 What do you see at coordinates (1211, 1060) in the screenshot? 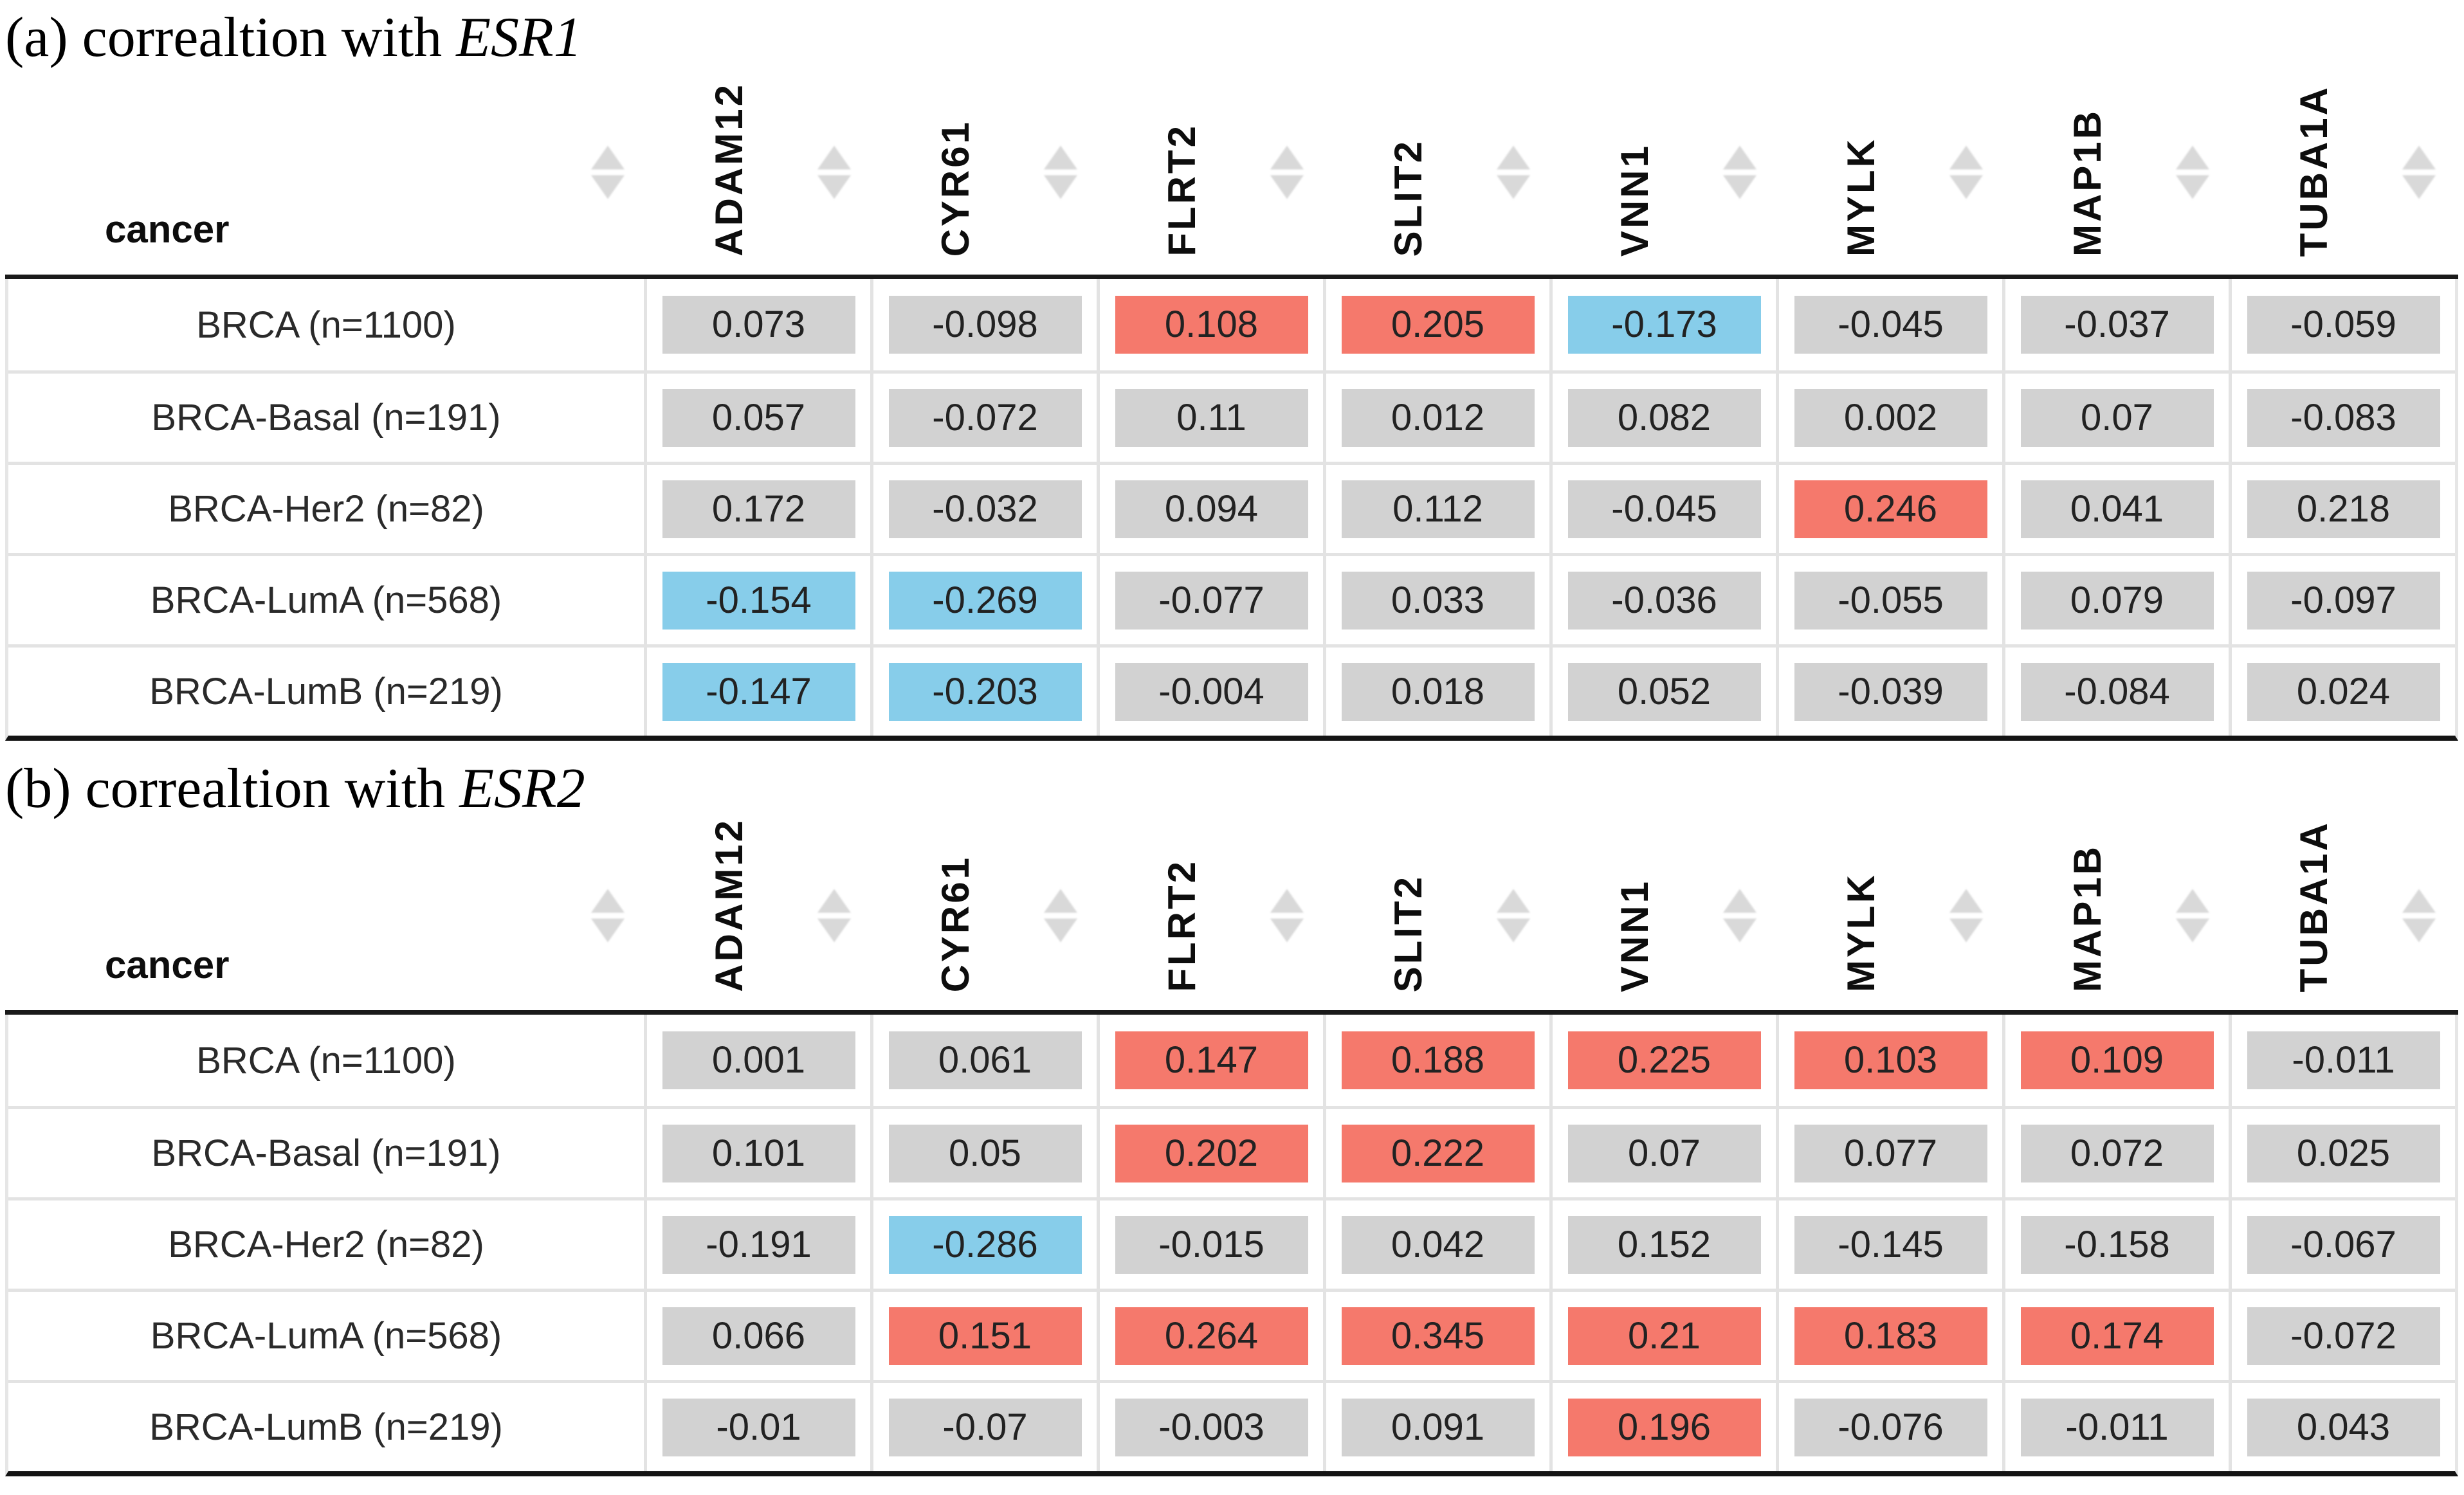
I see `value-badge: 0.147` at bounding box center [1211, 1060].